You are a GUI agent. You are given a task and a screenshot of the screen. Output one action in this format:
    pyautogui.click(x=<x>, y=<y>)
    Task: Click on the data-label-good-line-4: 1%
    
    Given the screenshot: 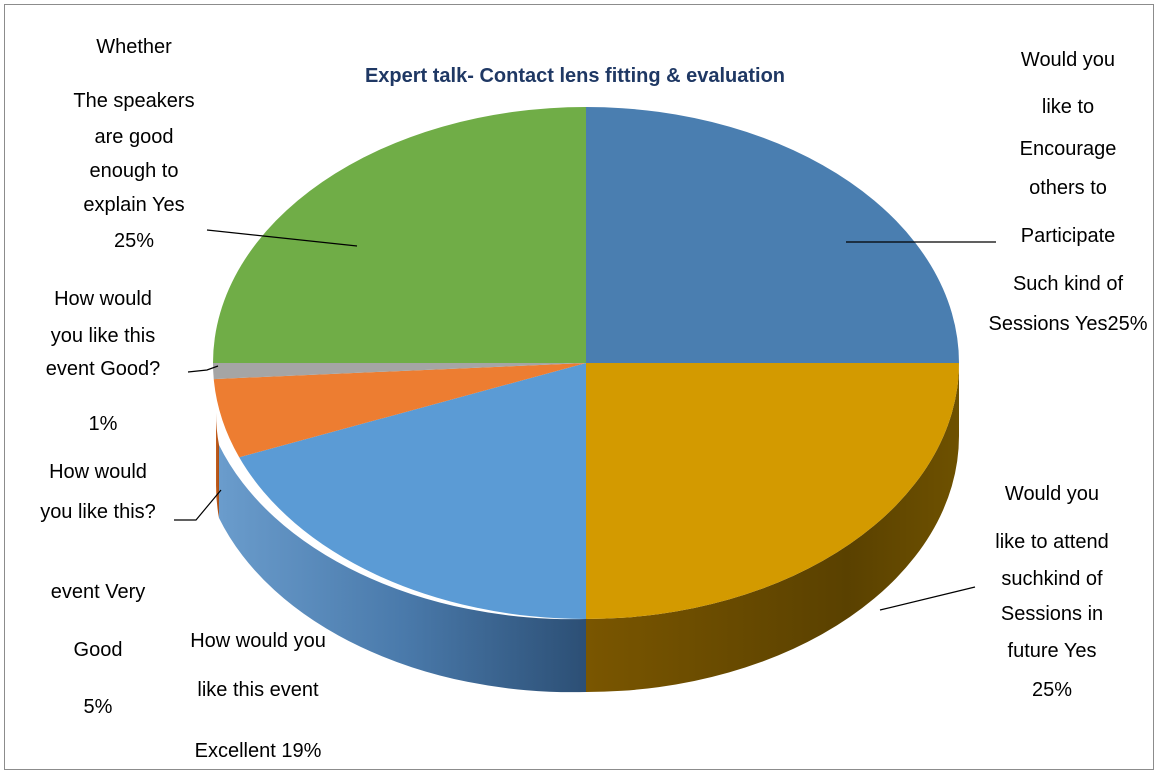 What is the action you would take?
    pyautogui.click(x=103, y=424)
    